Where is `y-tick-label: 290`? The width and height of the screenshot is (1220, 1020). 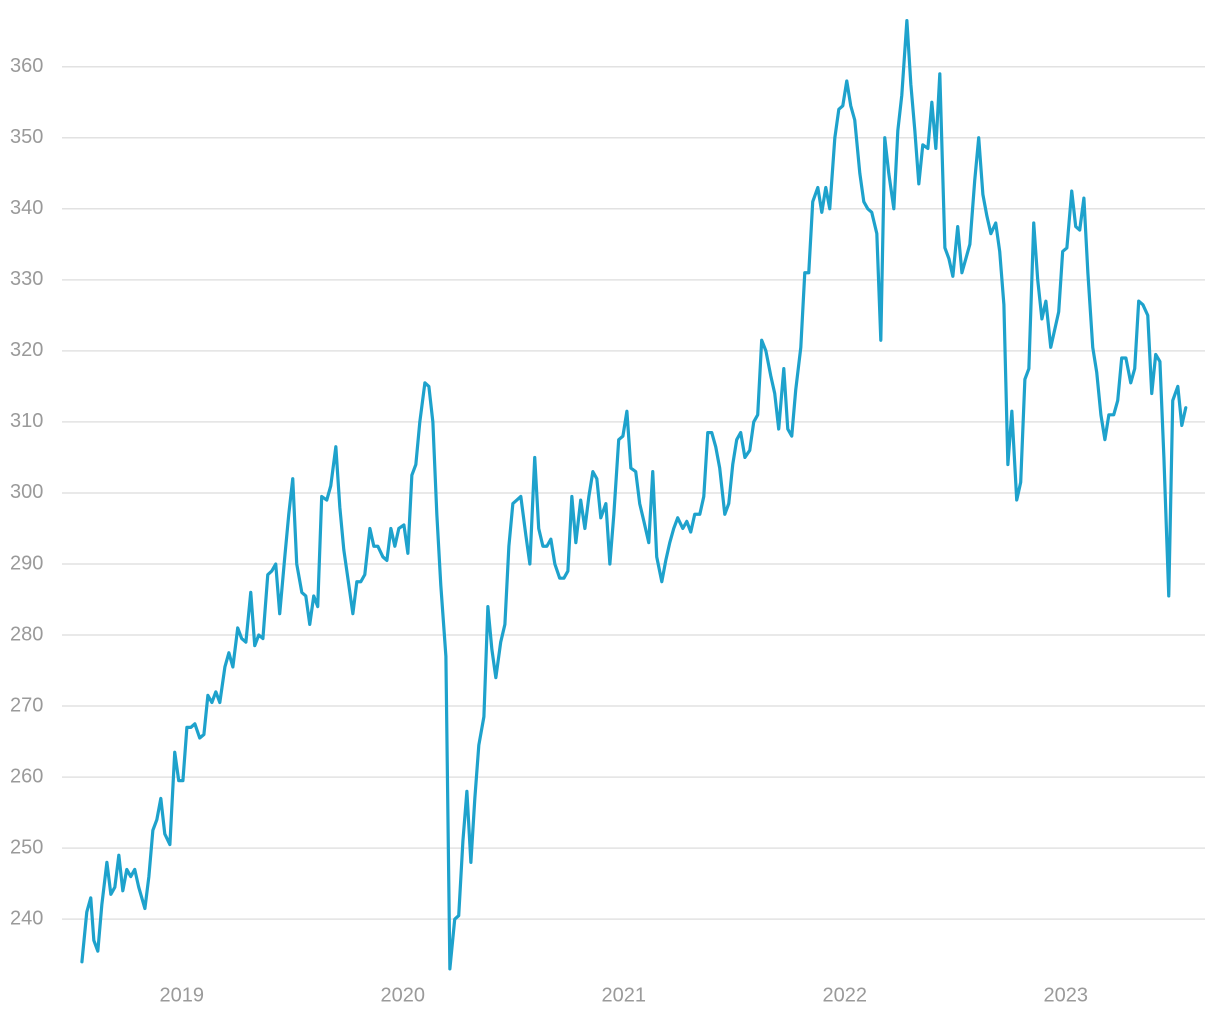 y-tick-label: 290 is located at coordinates (26, 563).